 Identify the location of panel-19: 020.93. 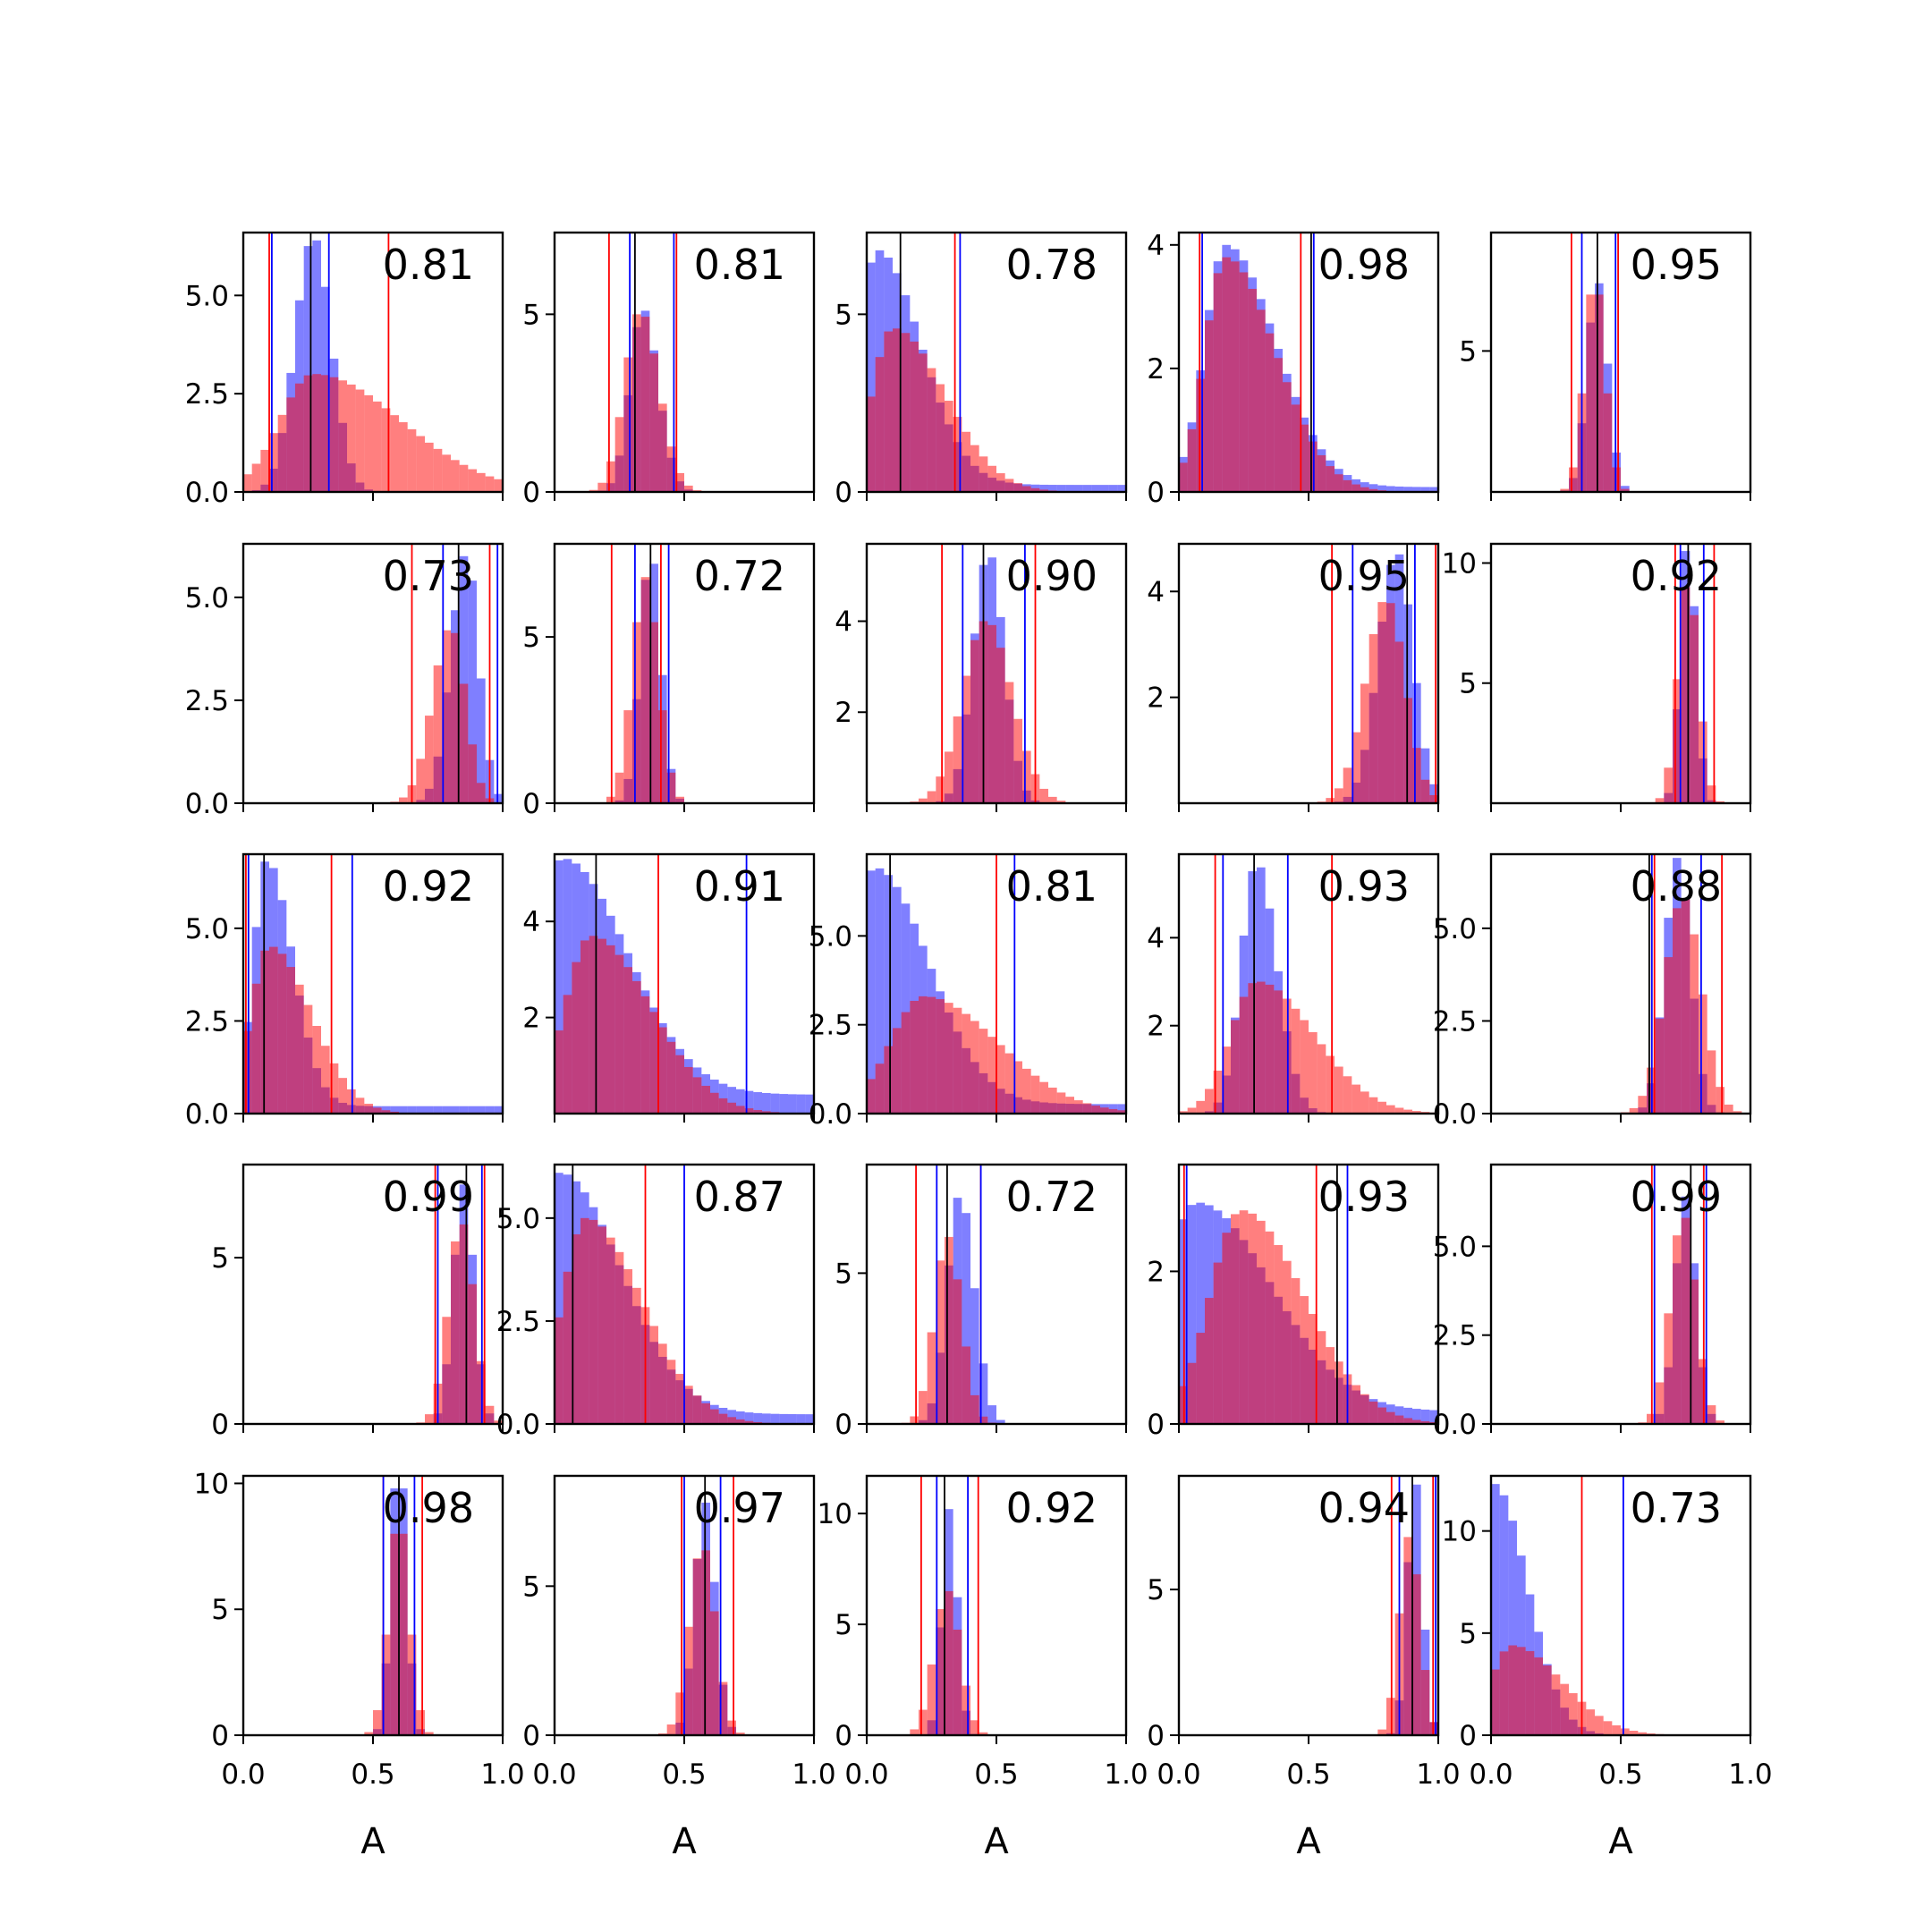
(1293, 1302).